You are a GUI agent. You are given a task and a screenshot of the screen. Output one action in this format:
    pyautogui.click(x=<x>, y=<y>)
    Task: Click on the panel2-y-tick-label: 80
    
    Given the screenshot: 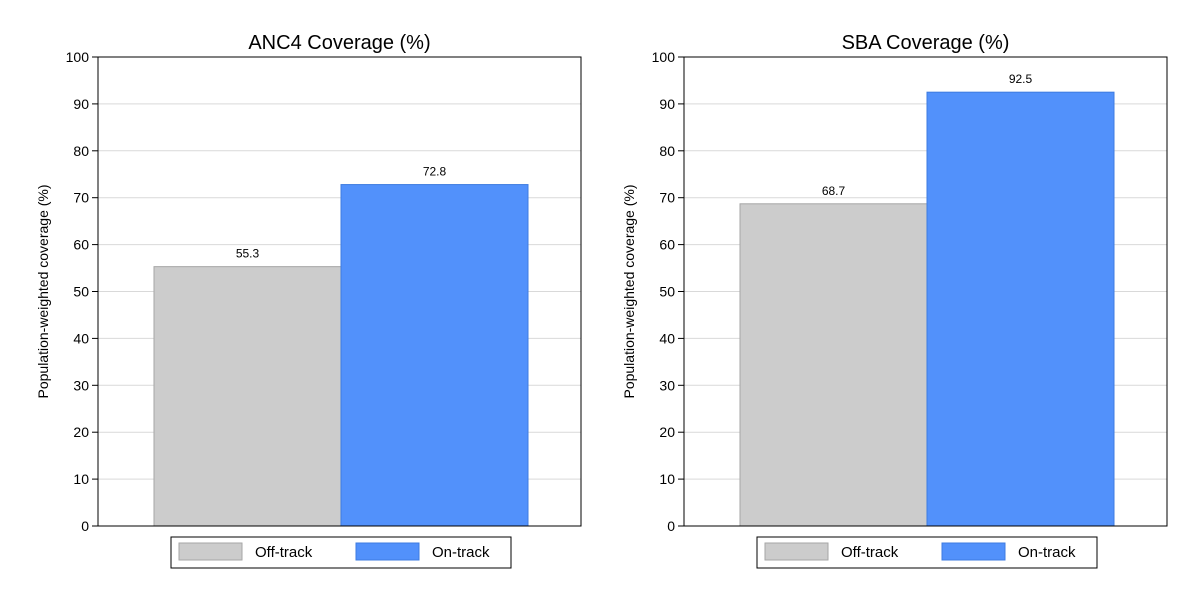 What is the action you would take?
    pyautogui.click(x=667, y=151)
    